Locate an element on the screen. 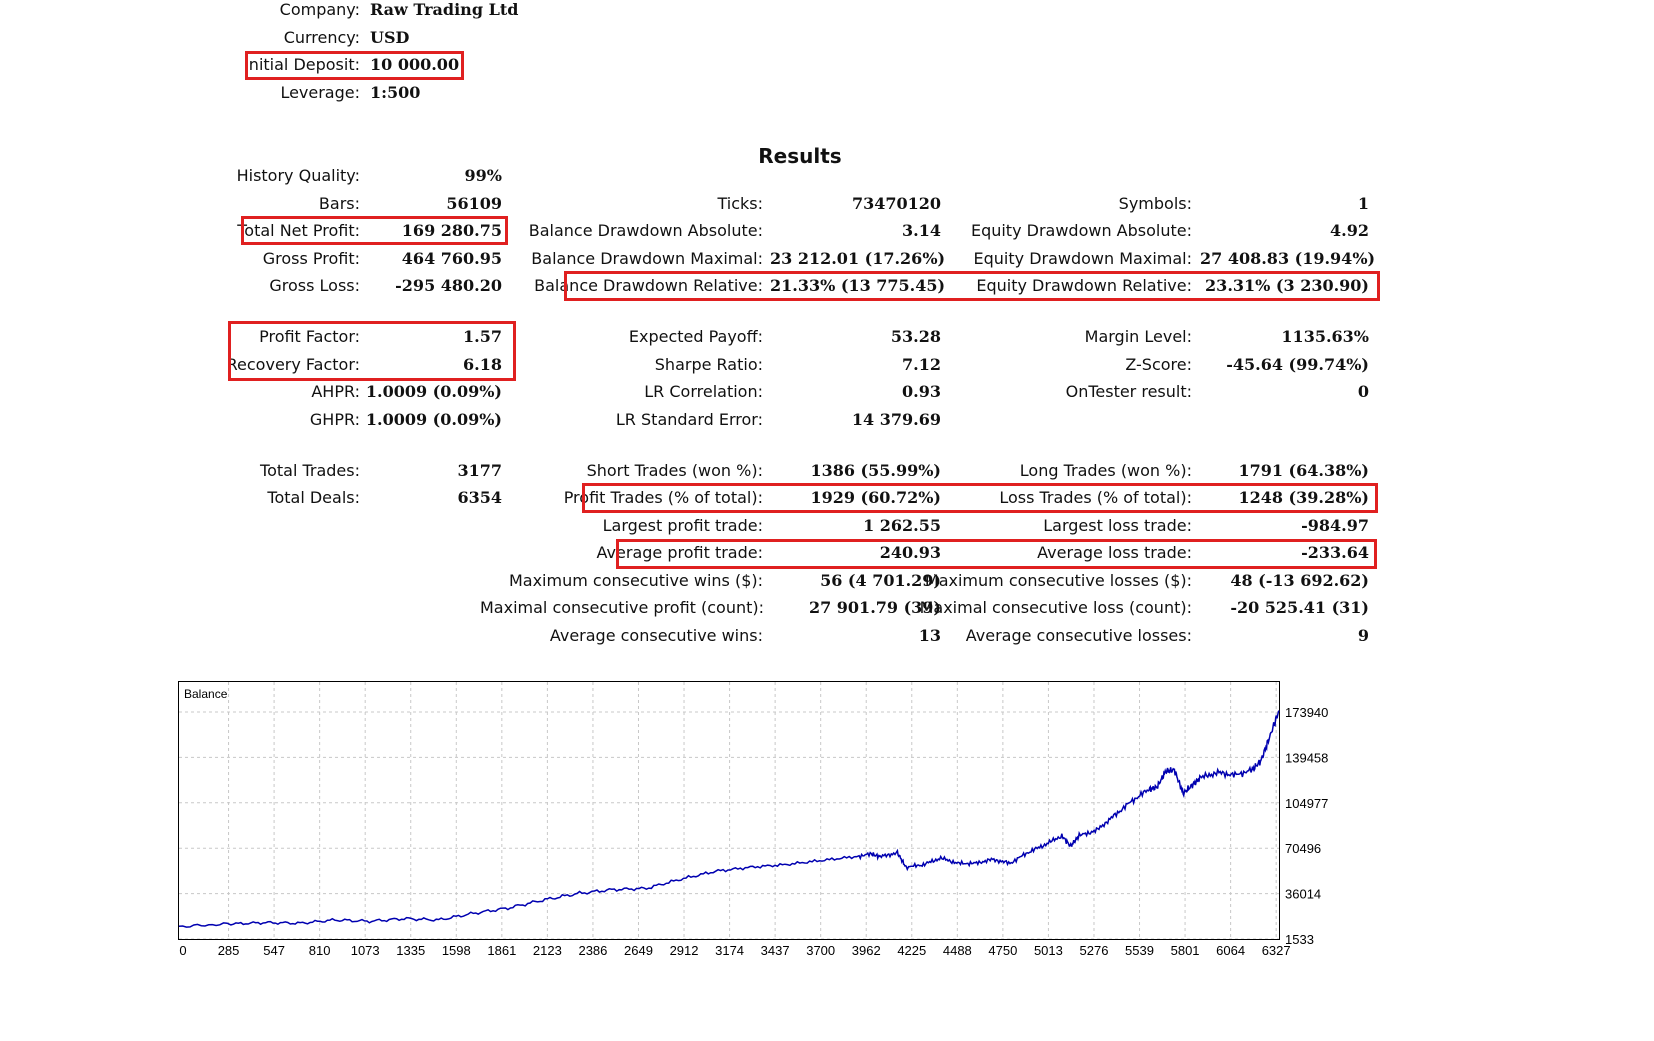 The image size is (1654, 1041). sharpe-ratio-value: 7.12 is located at coordinates (921, 364).